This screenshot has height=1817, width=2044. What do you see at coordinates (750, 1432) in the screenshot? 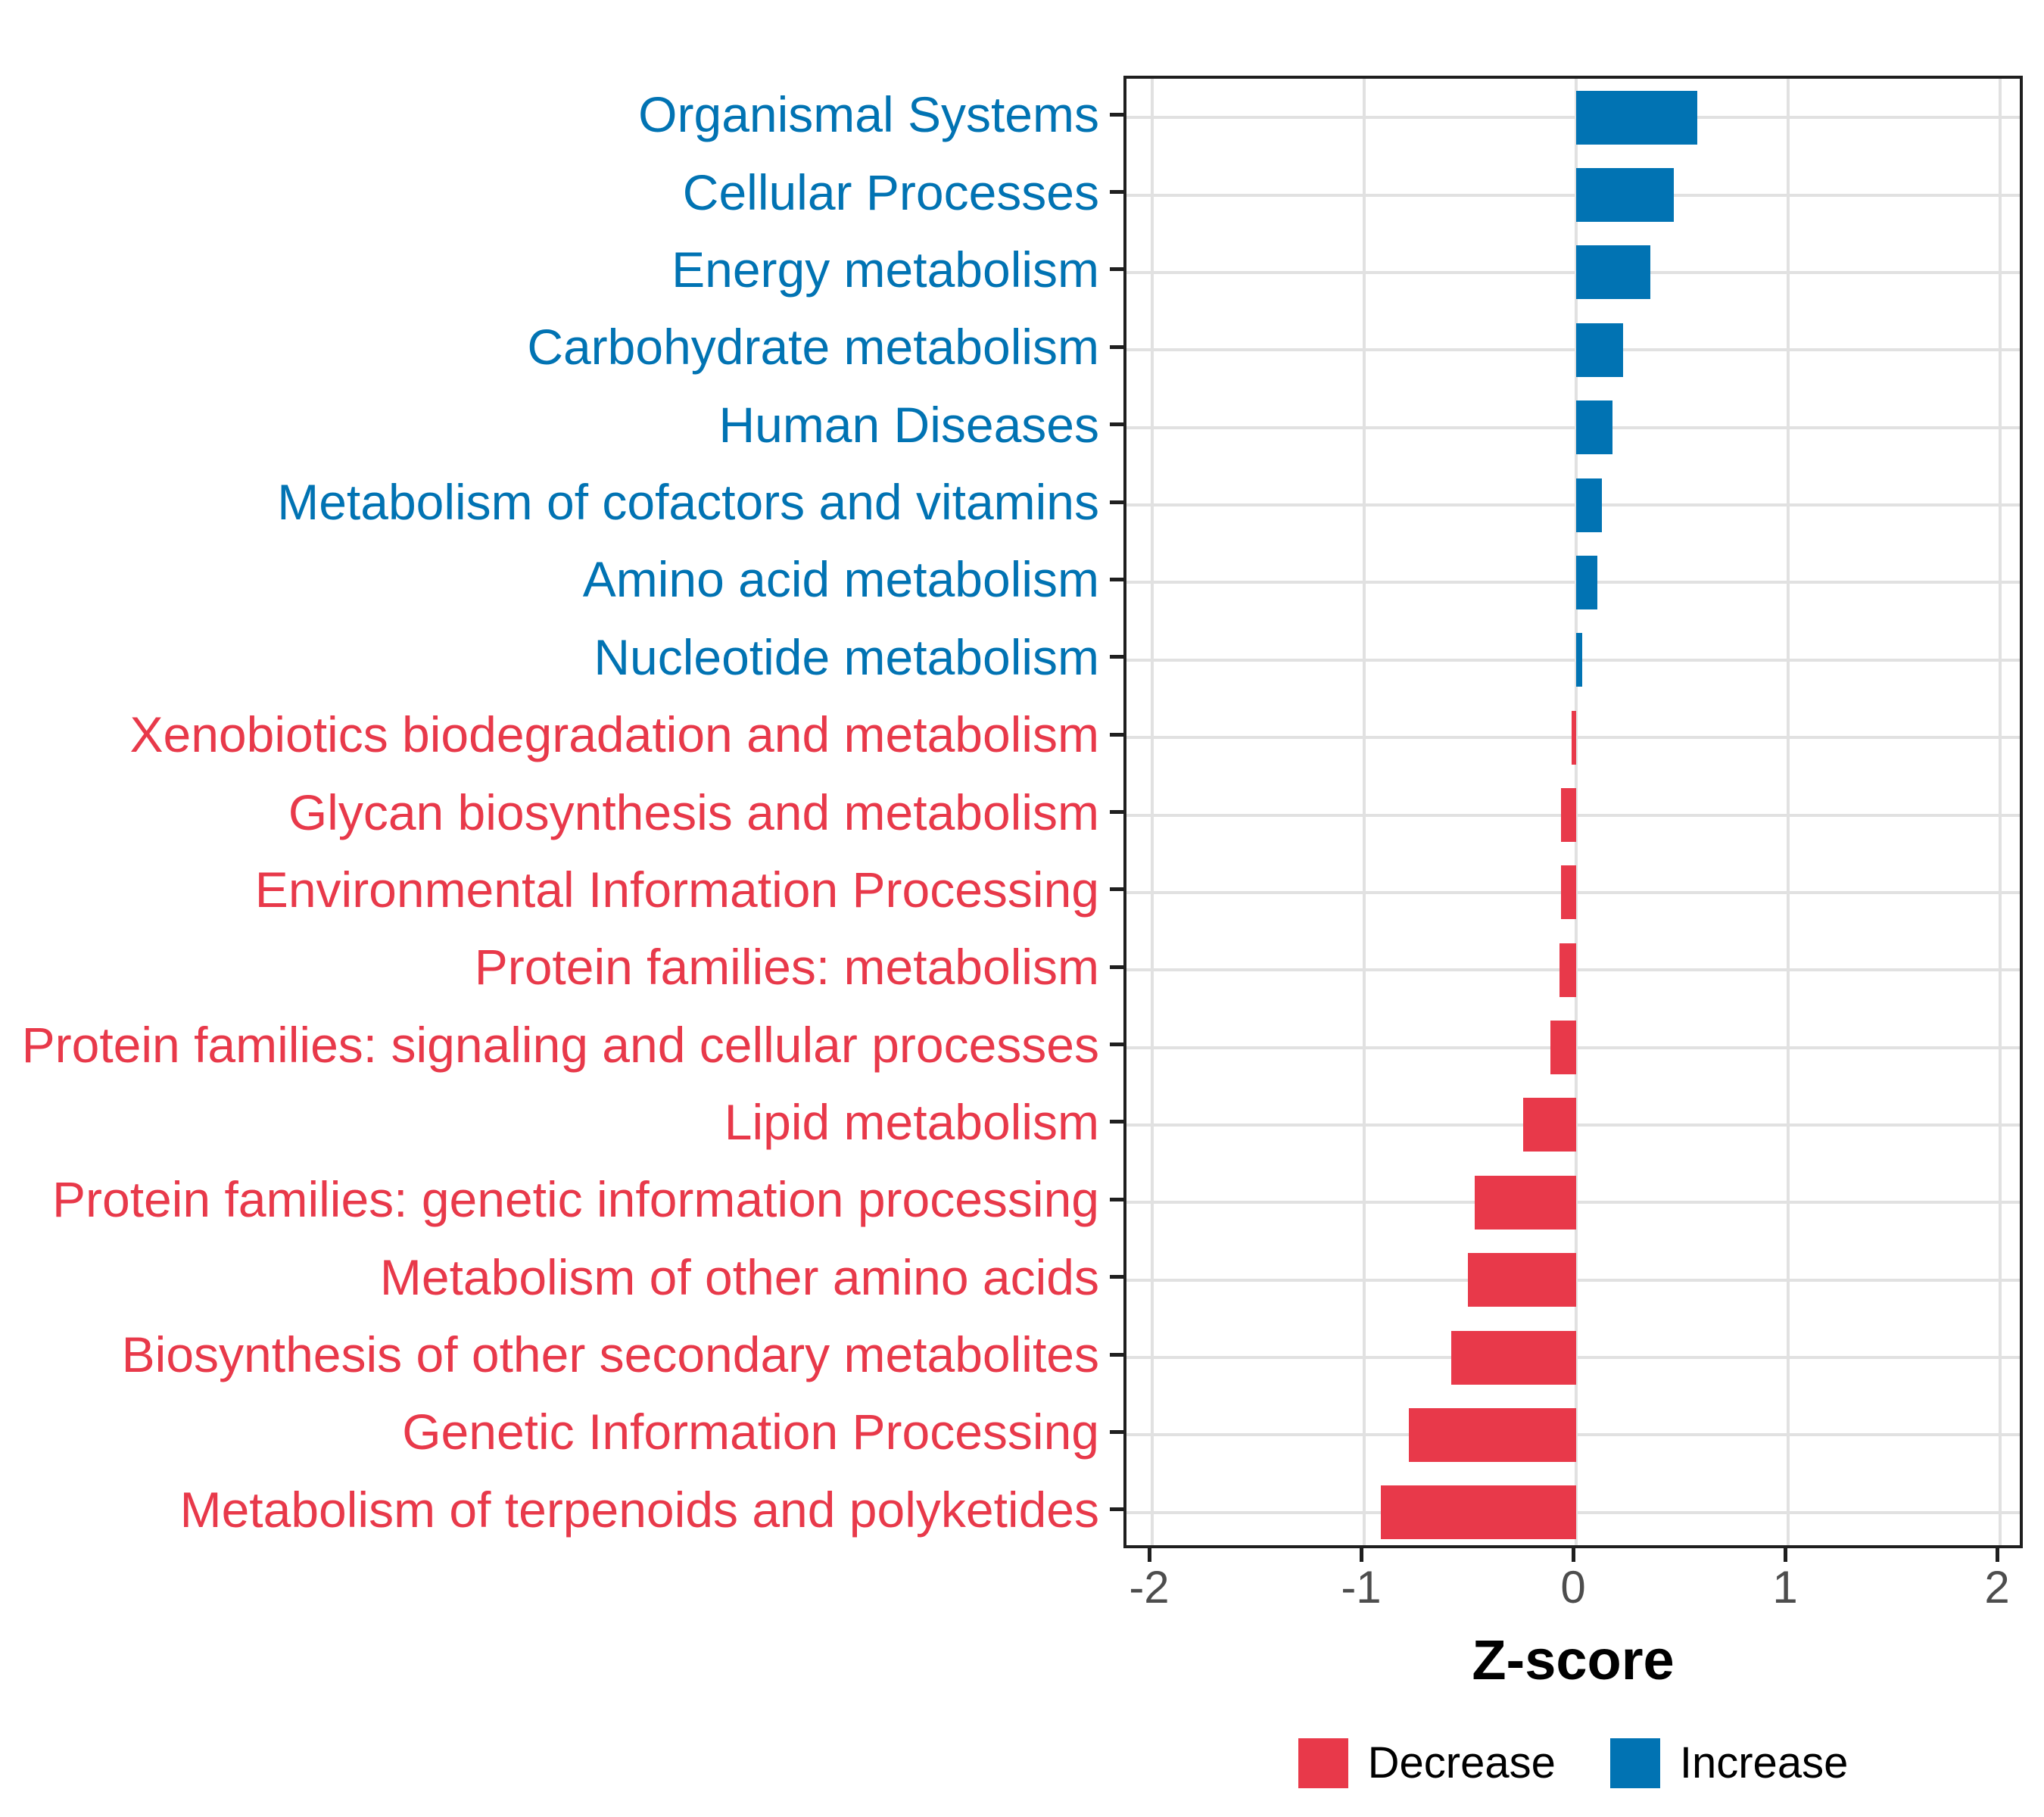
I see `y-axis-label: Genetic Information Processing` at bounding box center [750, 1432].